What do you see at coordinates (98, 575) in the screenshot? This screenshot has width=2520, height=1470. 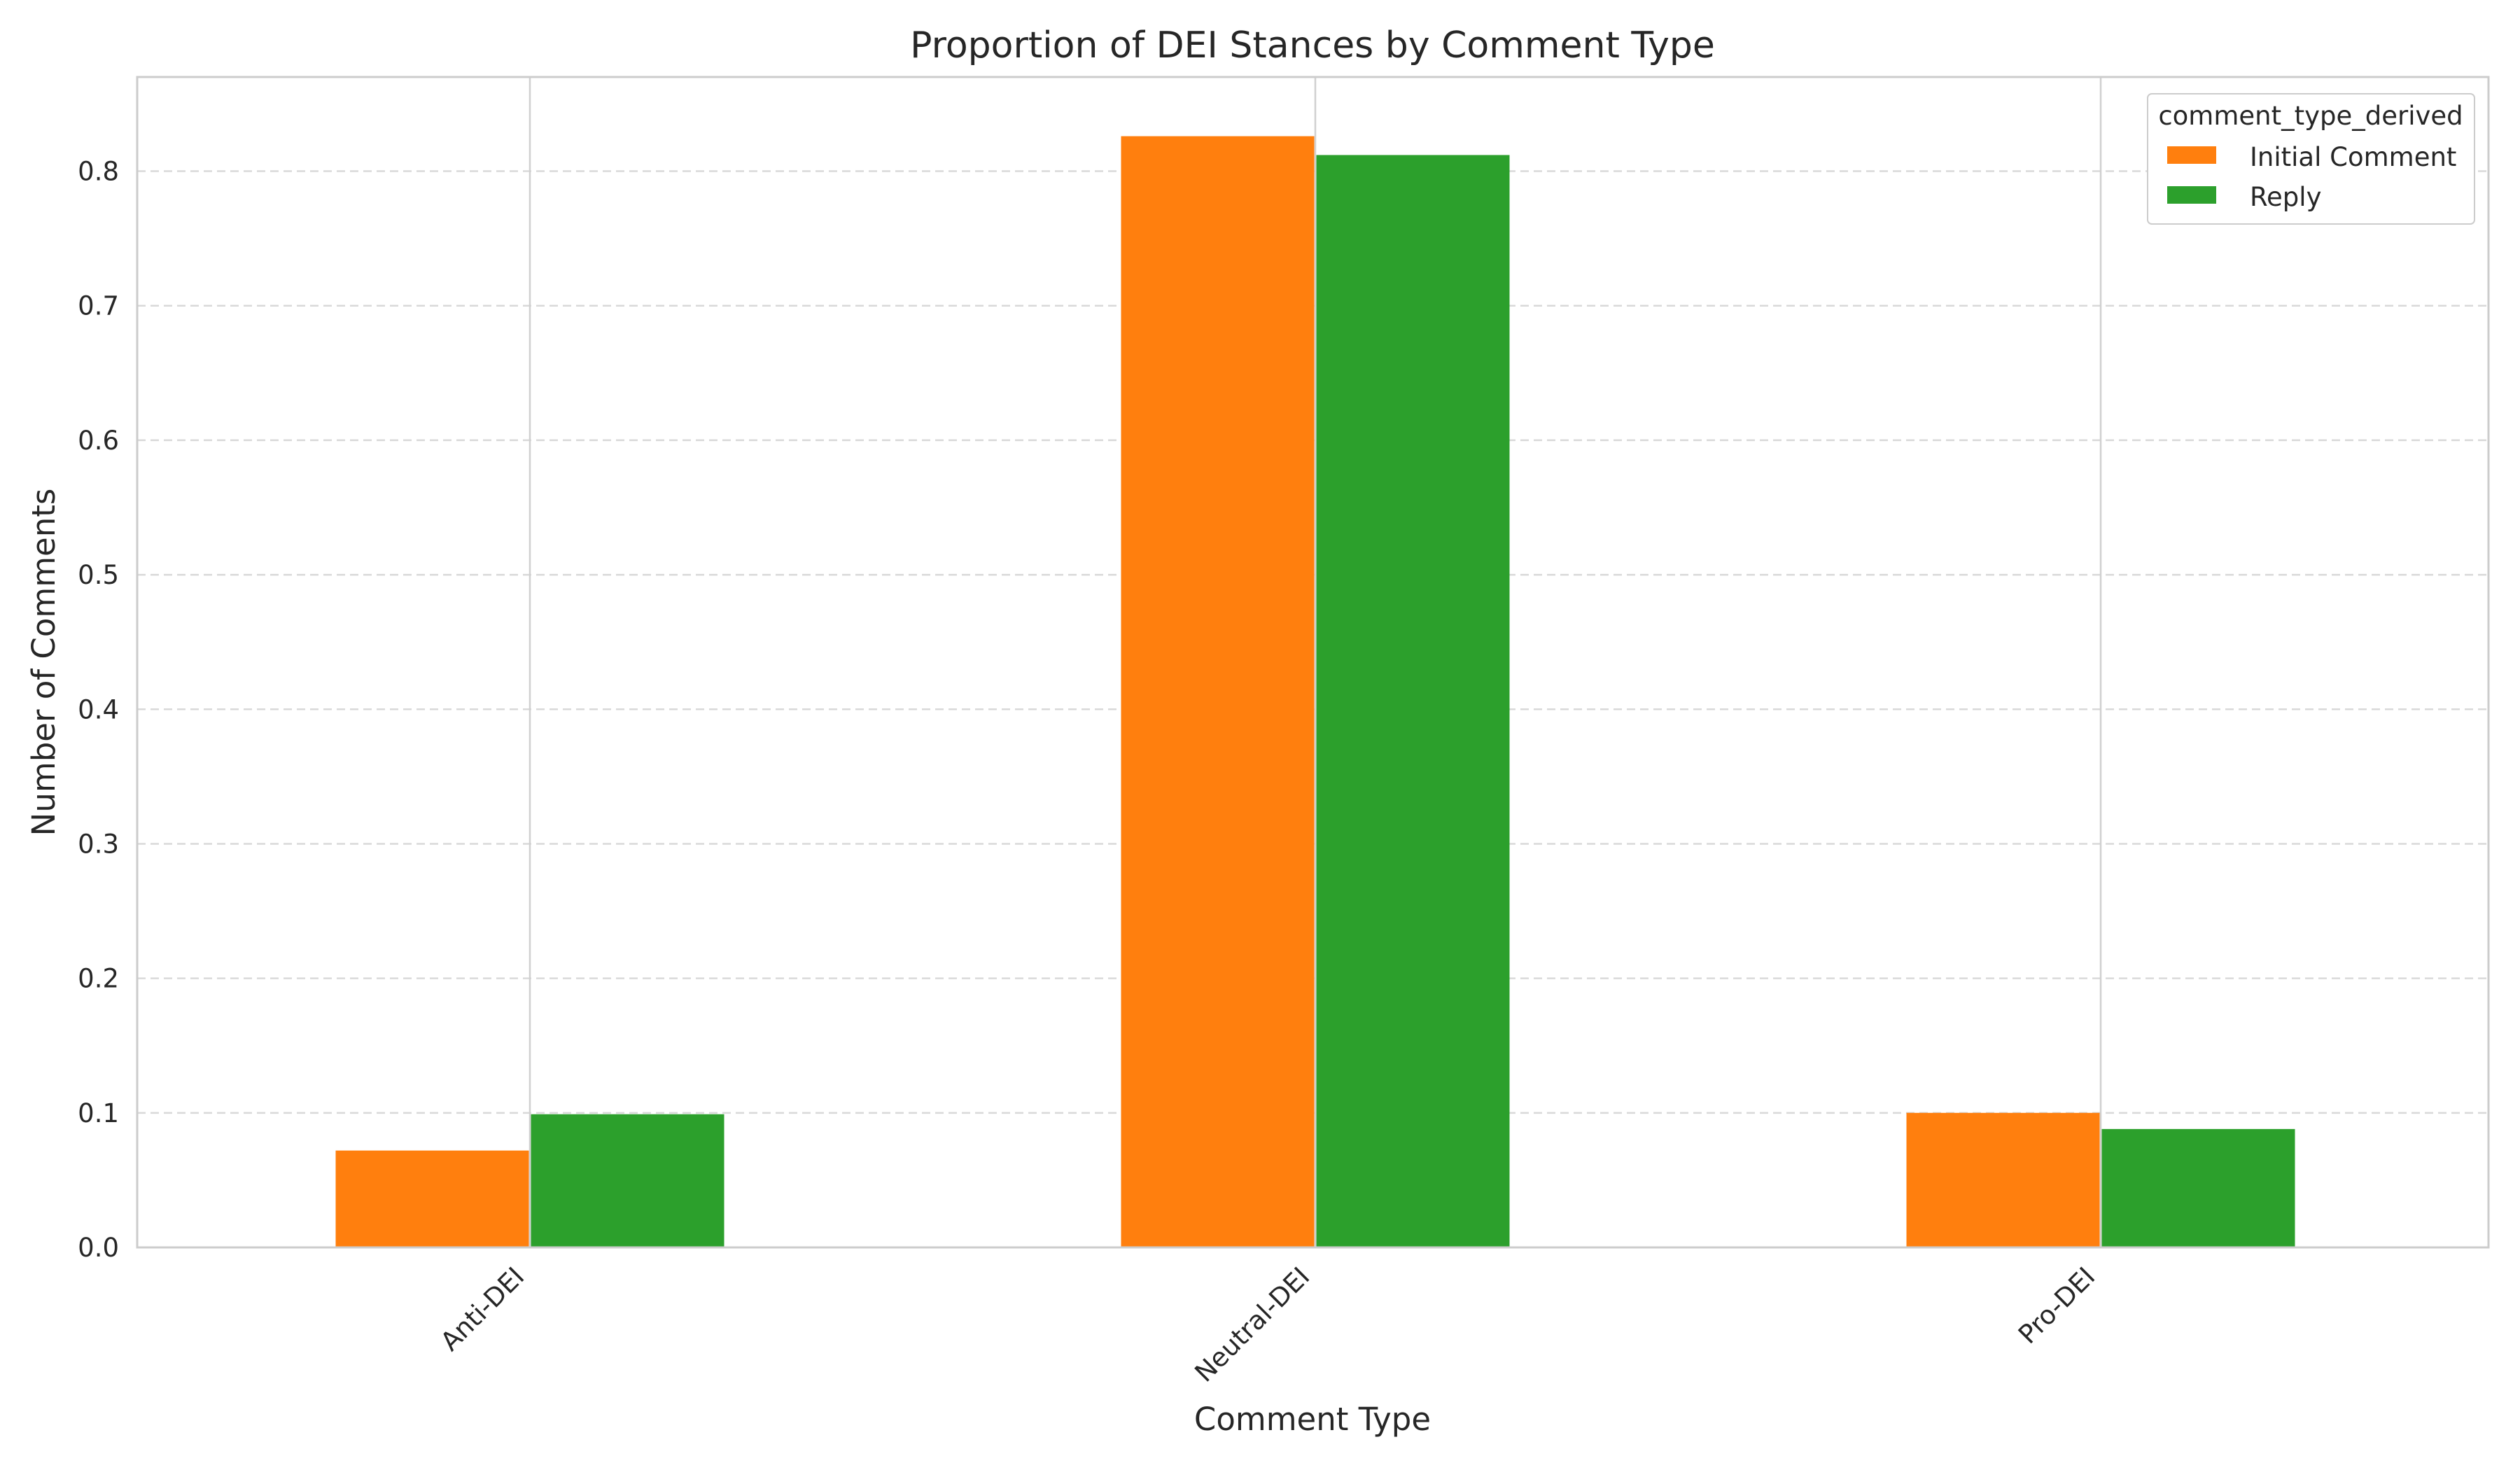 I see `y-tick-label: 0.5` at bounding box center [98, 575].